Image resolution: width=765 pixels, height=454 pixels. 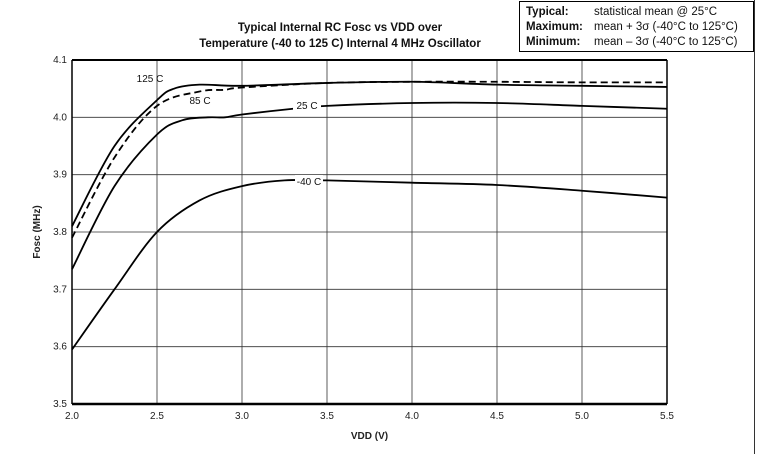 What do you see at coordinates (369, 436) in the screenshot?
I see `x-axis-label: VDD (V)` at bounding box center [369, 436].